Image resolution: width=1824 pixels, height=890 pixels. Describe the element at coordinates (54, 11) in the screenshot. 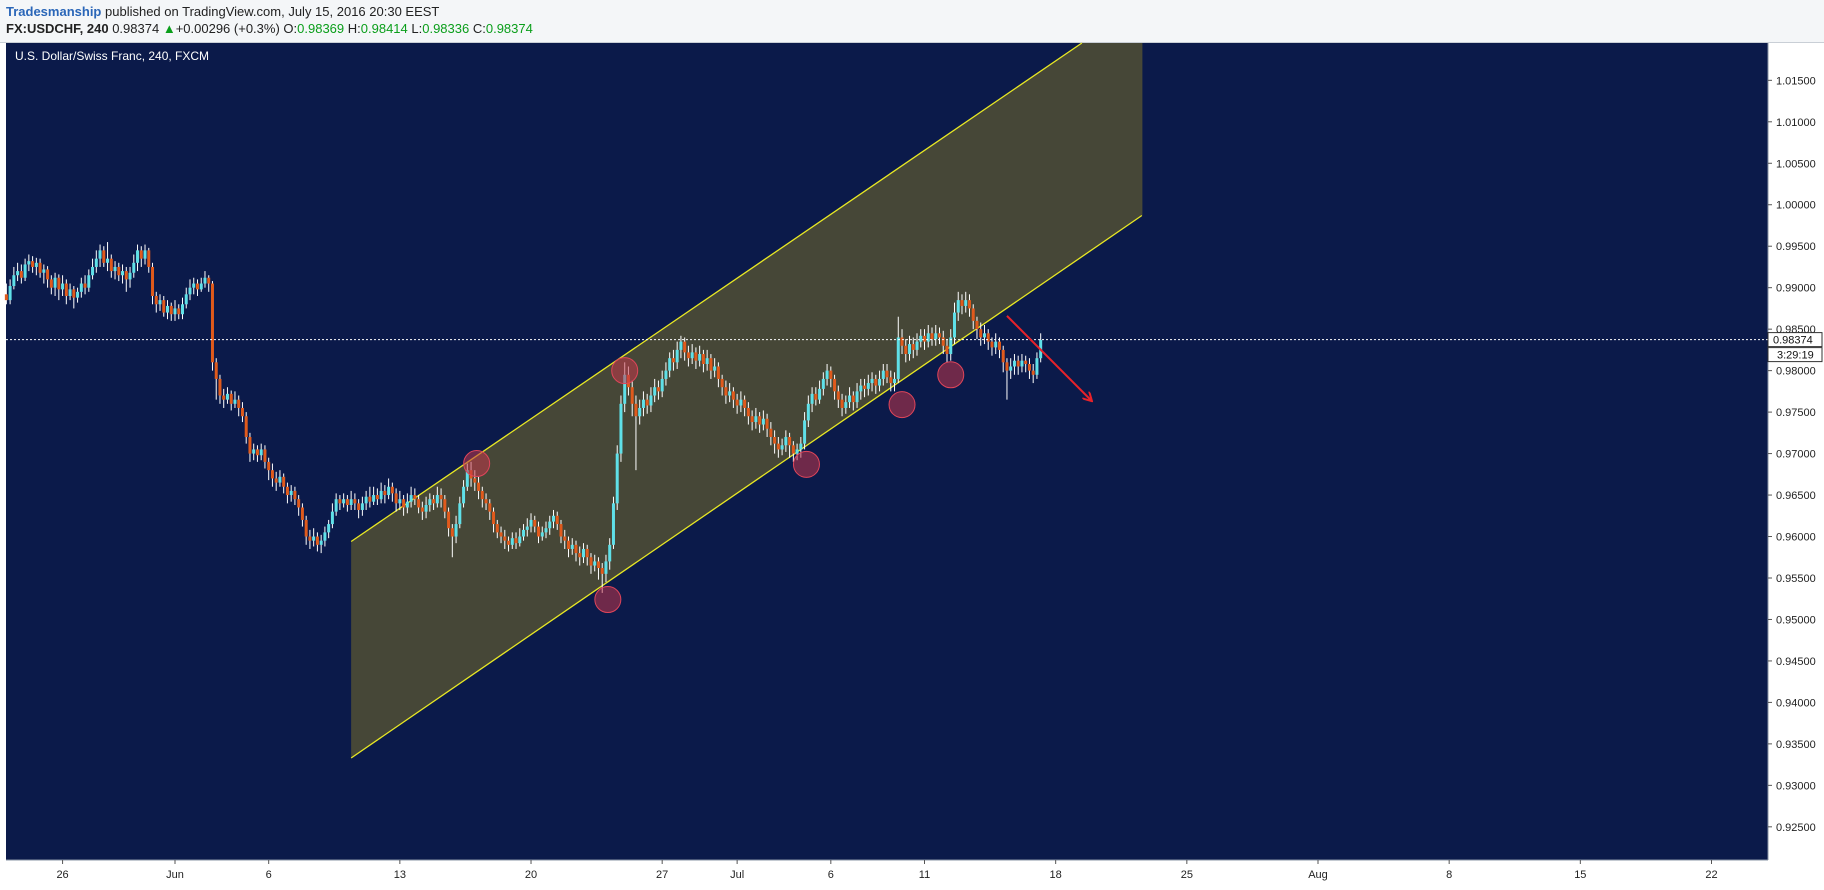

I see `author-link: Tradesmanship` at that location.